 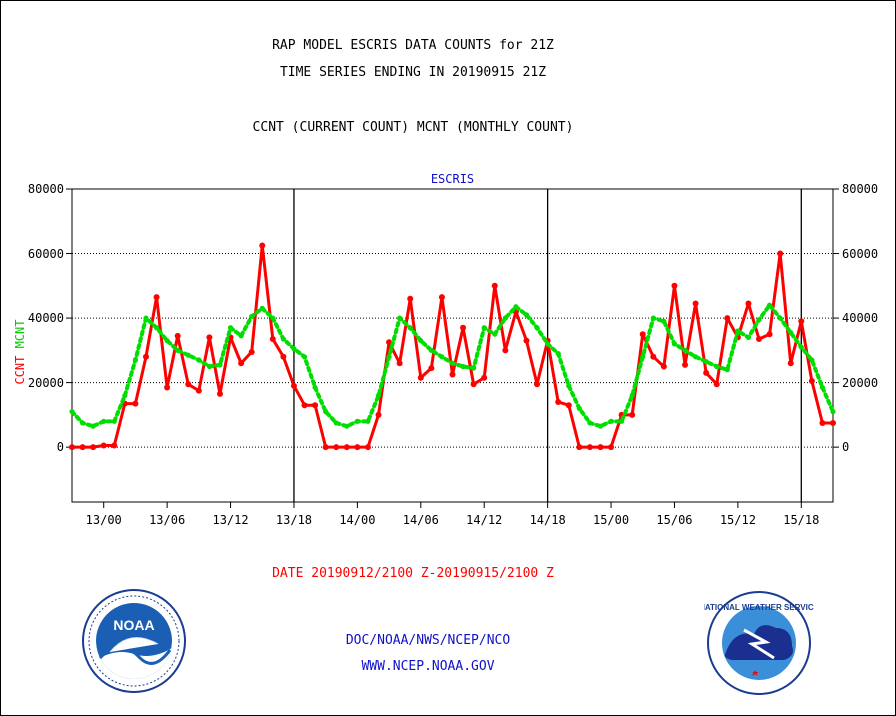 What do you see at coordinates (846, 447) in the screenshot?
I see `y-tick-label-right-0: 0` at bounding box center [846, 447].